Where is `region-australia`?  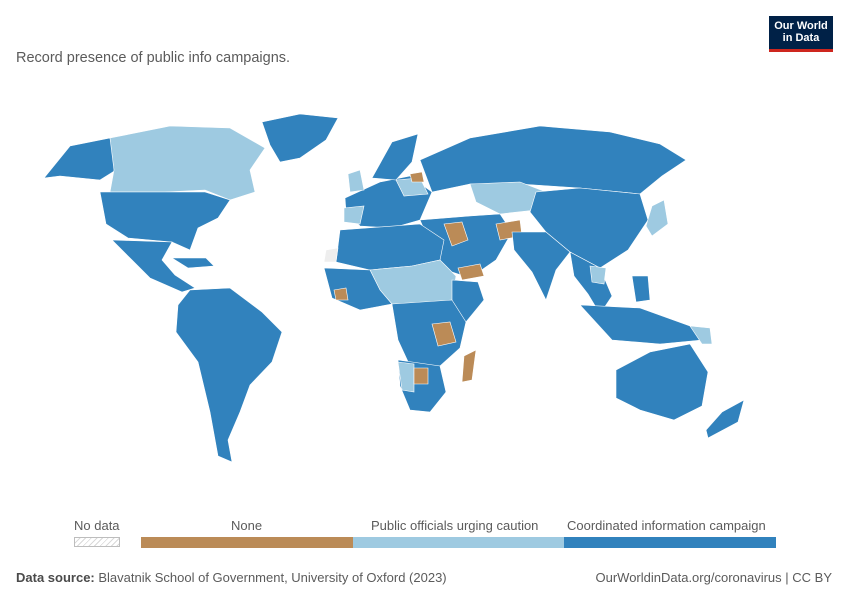 region-australia is located at coordinates (662, 382).